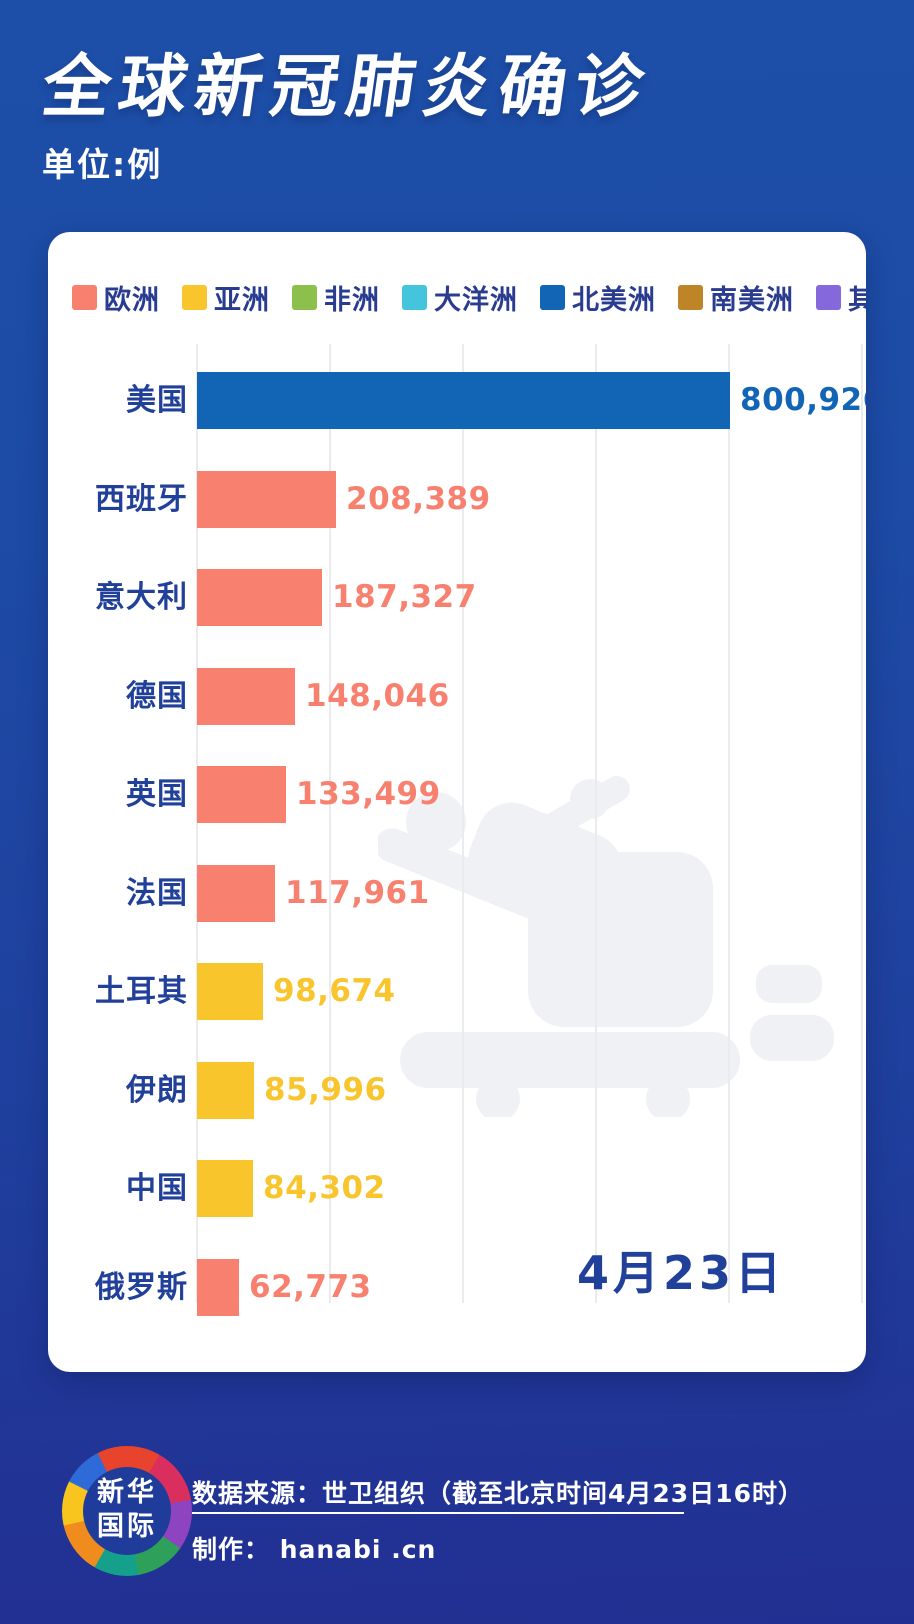  Describe the element at coordinates (157, 400) in the screenshot. I see `bar-label: 美国` at that location.